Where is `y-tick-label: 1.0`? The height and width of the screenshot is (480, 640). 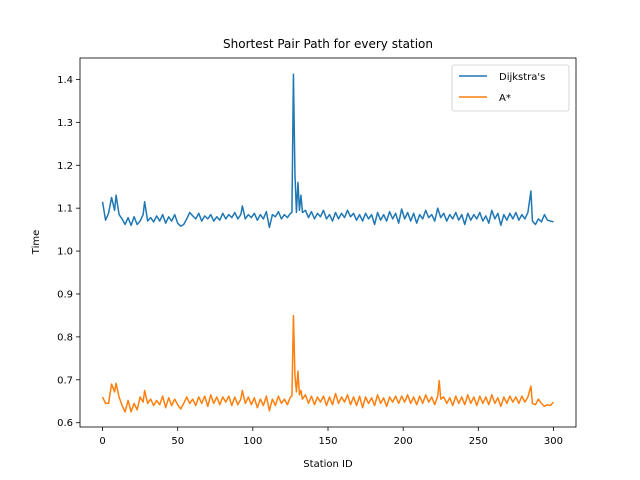
y-tick-label: 1.0 is located at coordinates (65, 252).